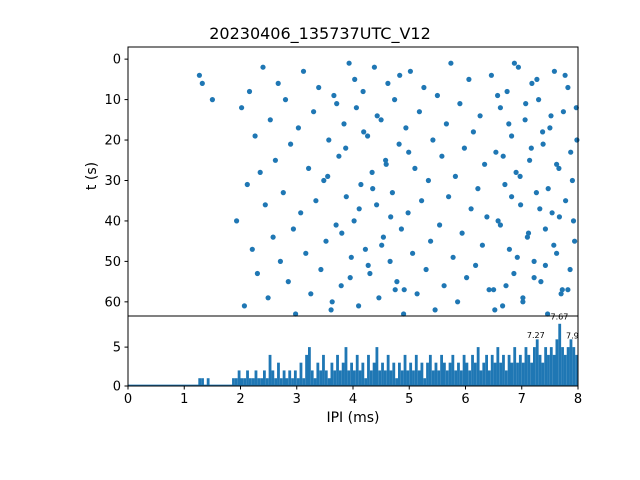 This screenshot has width=640, height=480. I want to click on histogram-y-ticks: 05, so click(120, 368).